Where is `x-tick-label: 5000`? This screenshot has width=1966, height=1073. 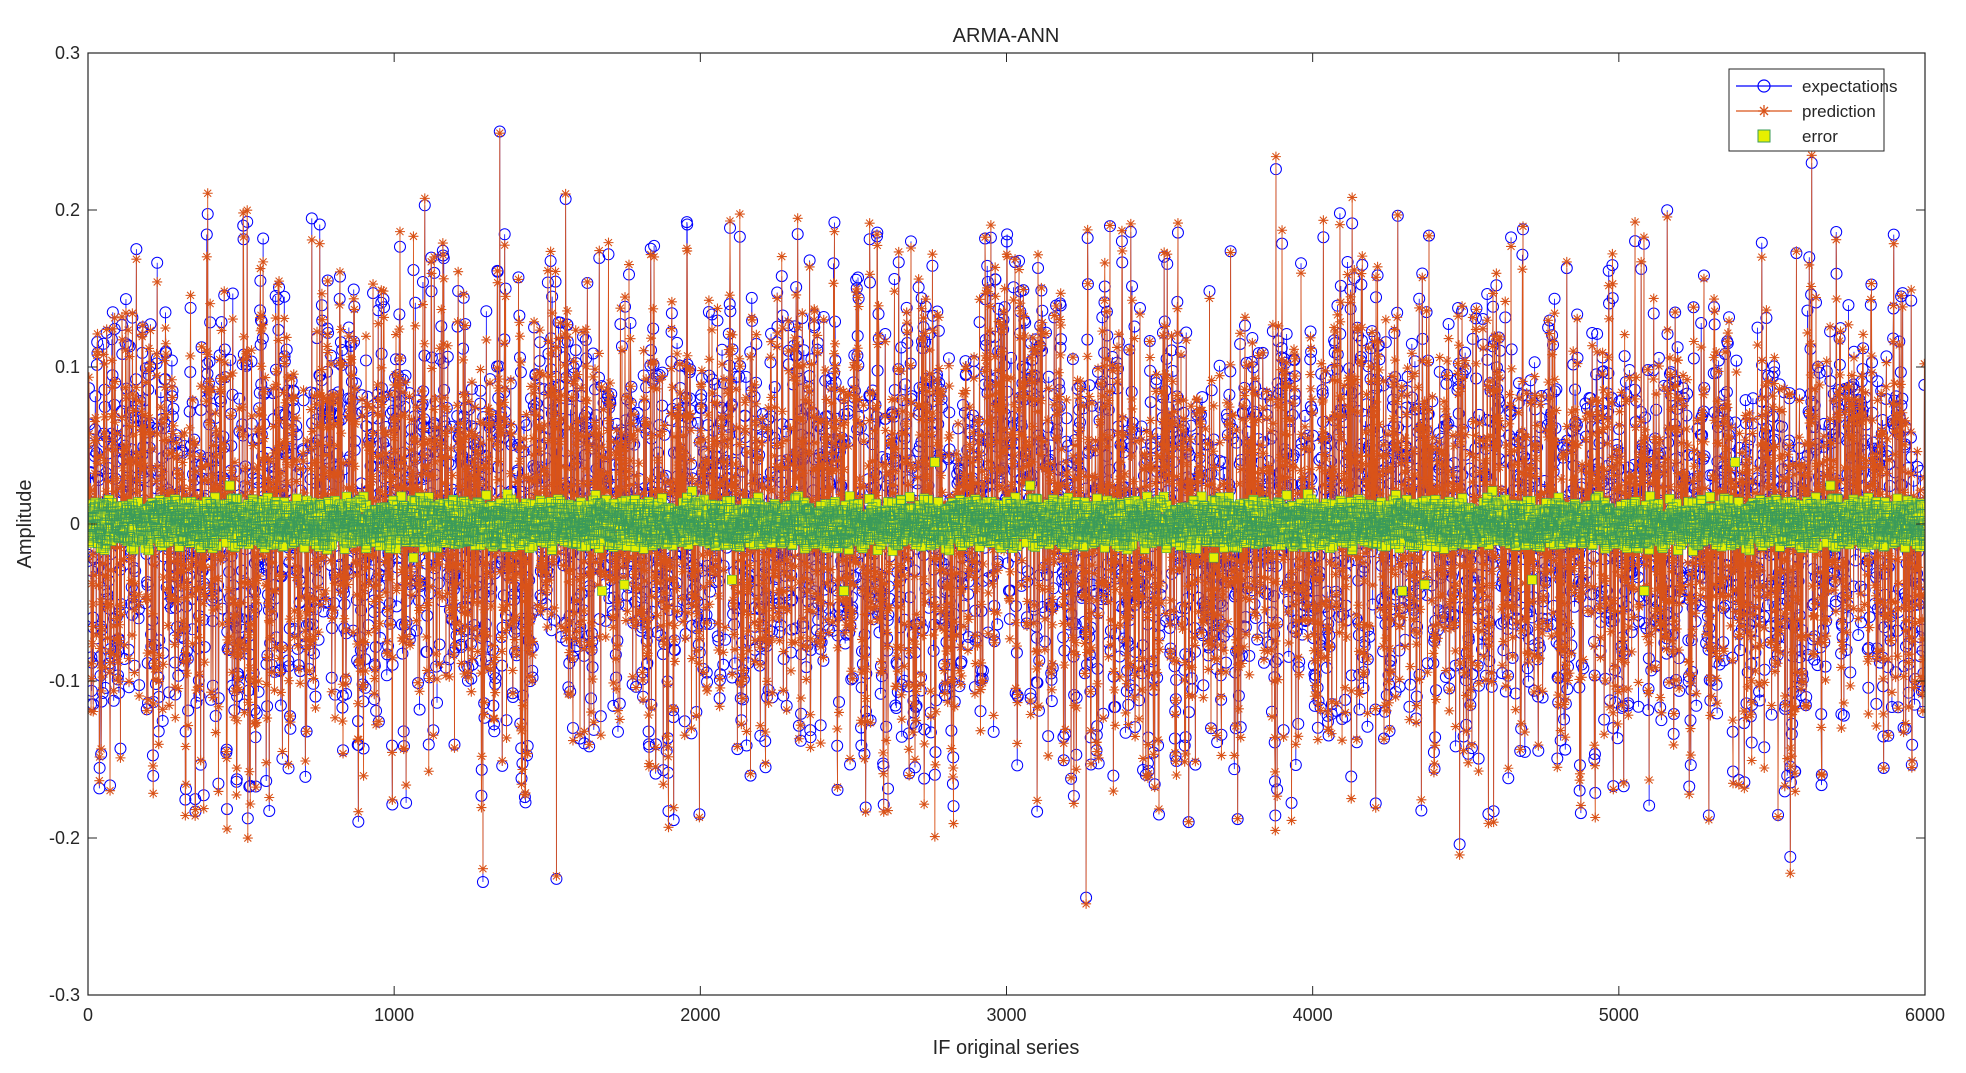 x-tick-label: 5000 is located at coordinates (1619, 1015).